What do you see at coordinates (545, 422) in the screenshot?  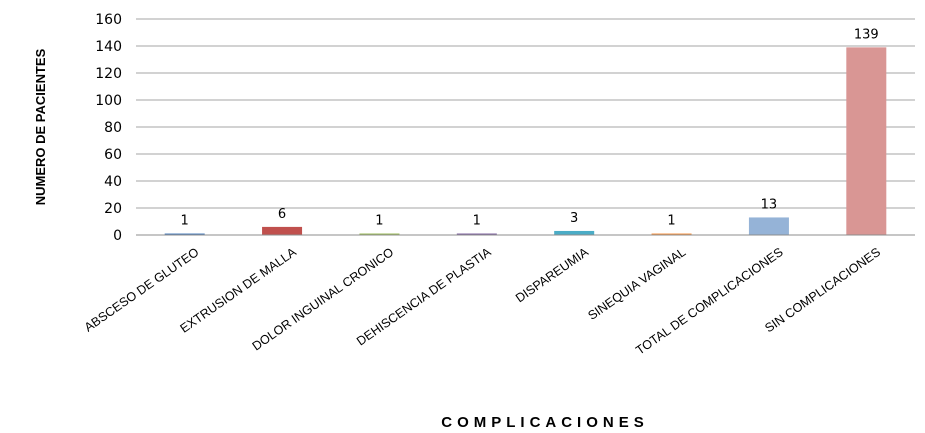 I see `x-axis-title: COMPLICACIONES` at bounding box center [545, 422].